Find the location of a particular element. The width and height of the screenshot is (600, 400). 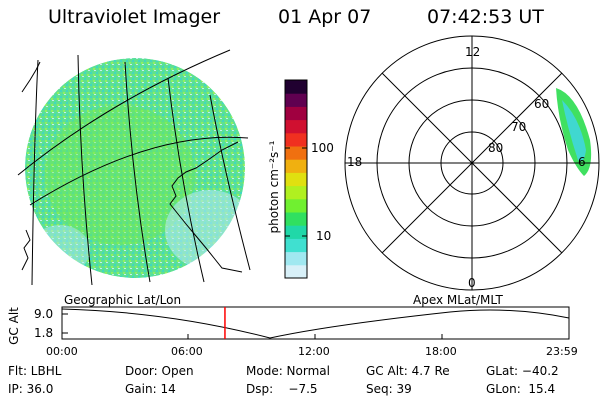

timeline-left-label: Geographic Lat/Lon is located at coordinates (123, 300).